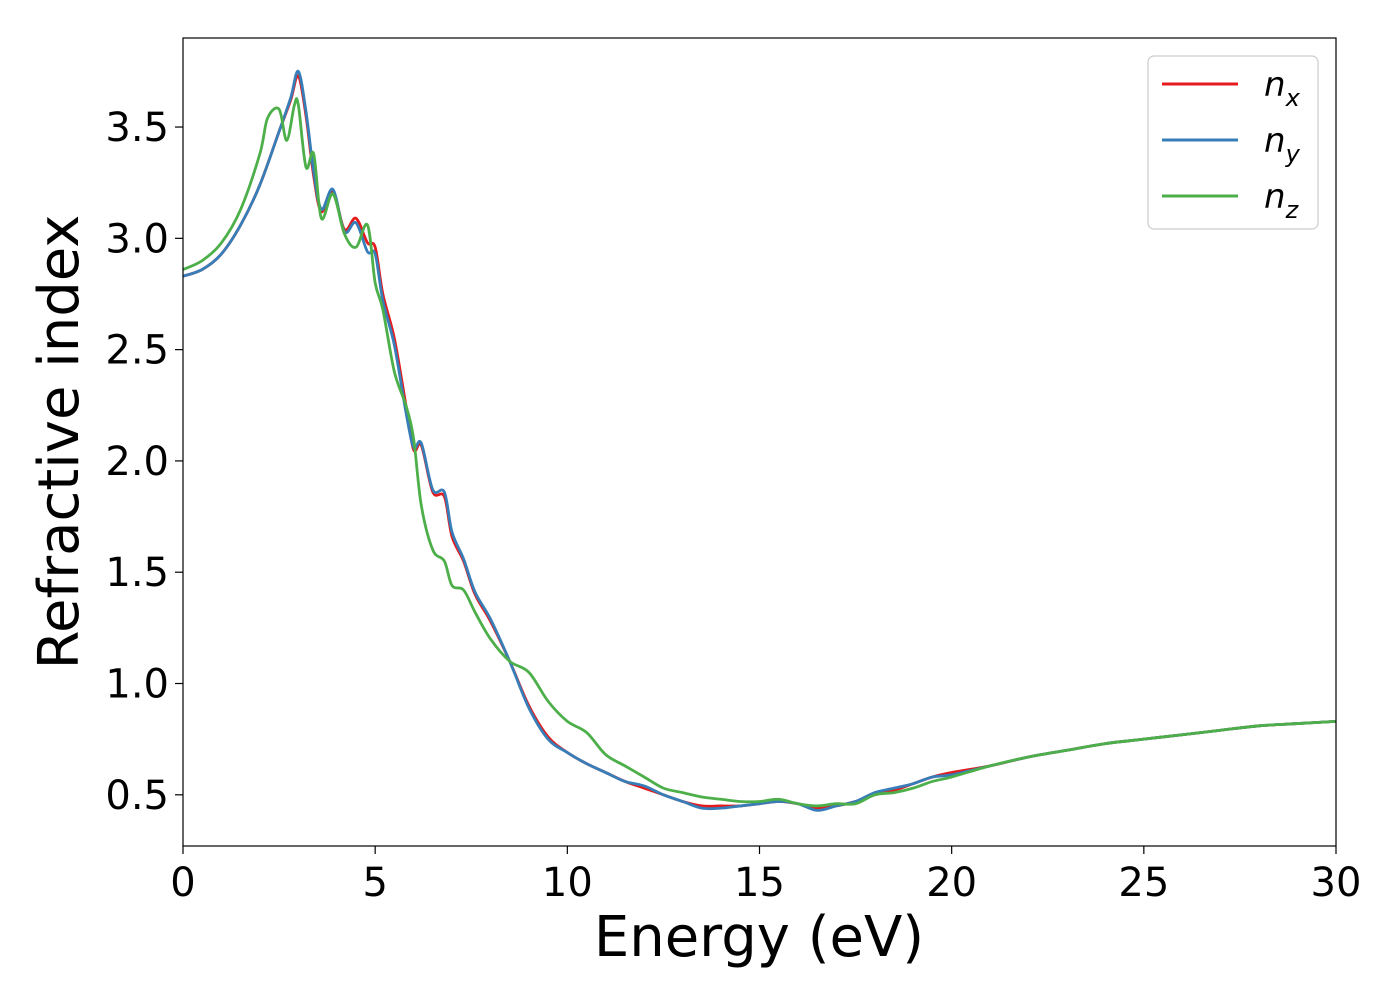  I want to click on y-tick-label: 3.5, so click(137, 128).